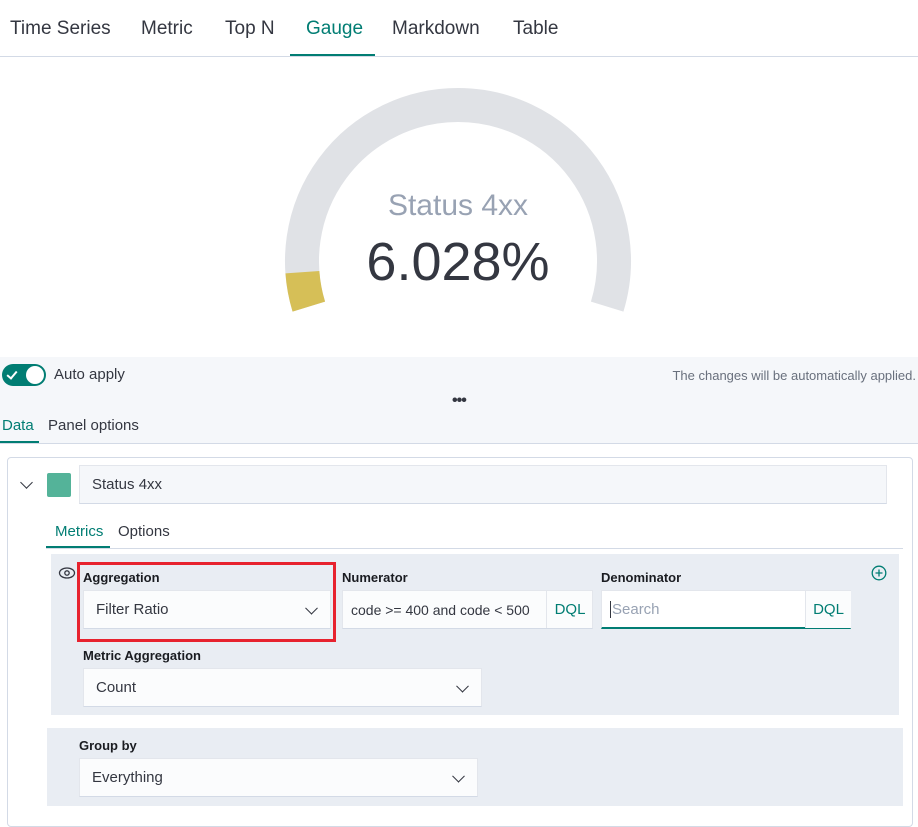  Describe the element at coordinates (116, 687) in the screenshot. I see `select-value: Count` at that location.